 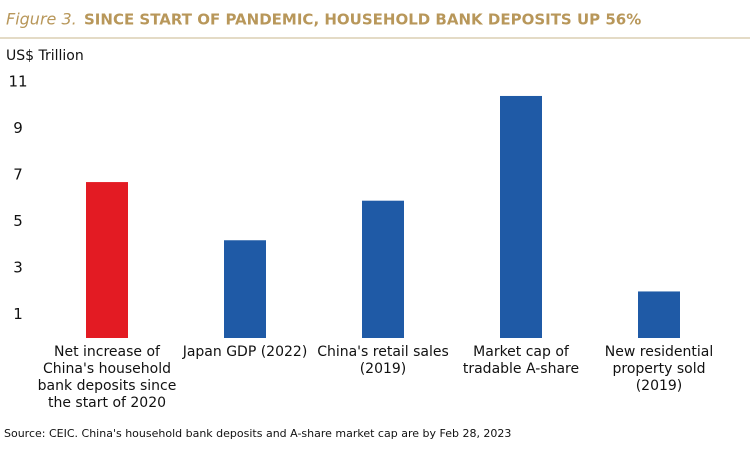 What do you see at coordinates (18, 268) in the screenshot?
I see `y-tick-label: 3` at bounding box center [18, 268].